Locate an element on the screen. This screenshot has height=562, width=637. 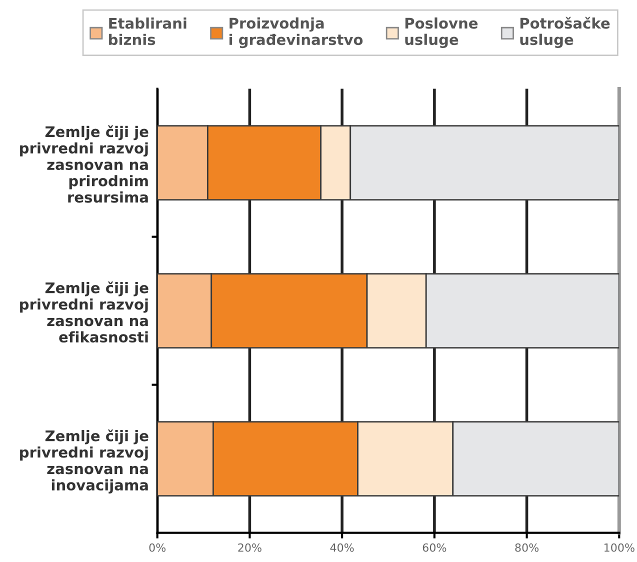
x-tick-label: 60% is located at coordinates (434, 547).